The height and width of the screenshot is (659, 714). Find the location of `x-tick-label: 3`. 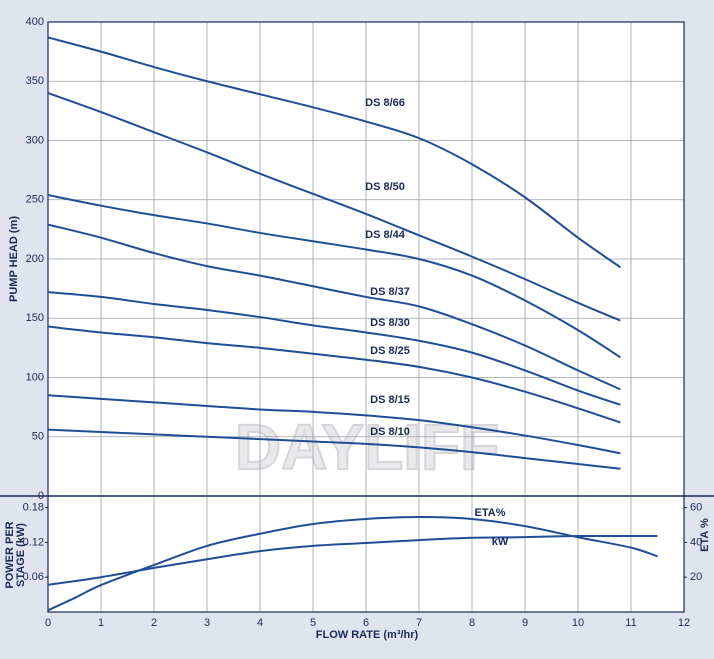

x-tick-label: 3 is located at coordinates (207, 623).